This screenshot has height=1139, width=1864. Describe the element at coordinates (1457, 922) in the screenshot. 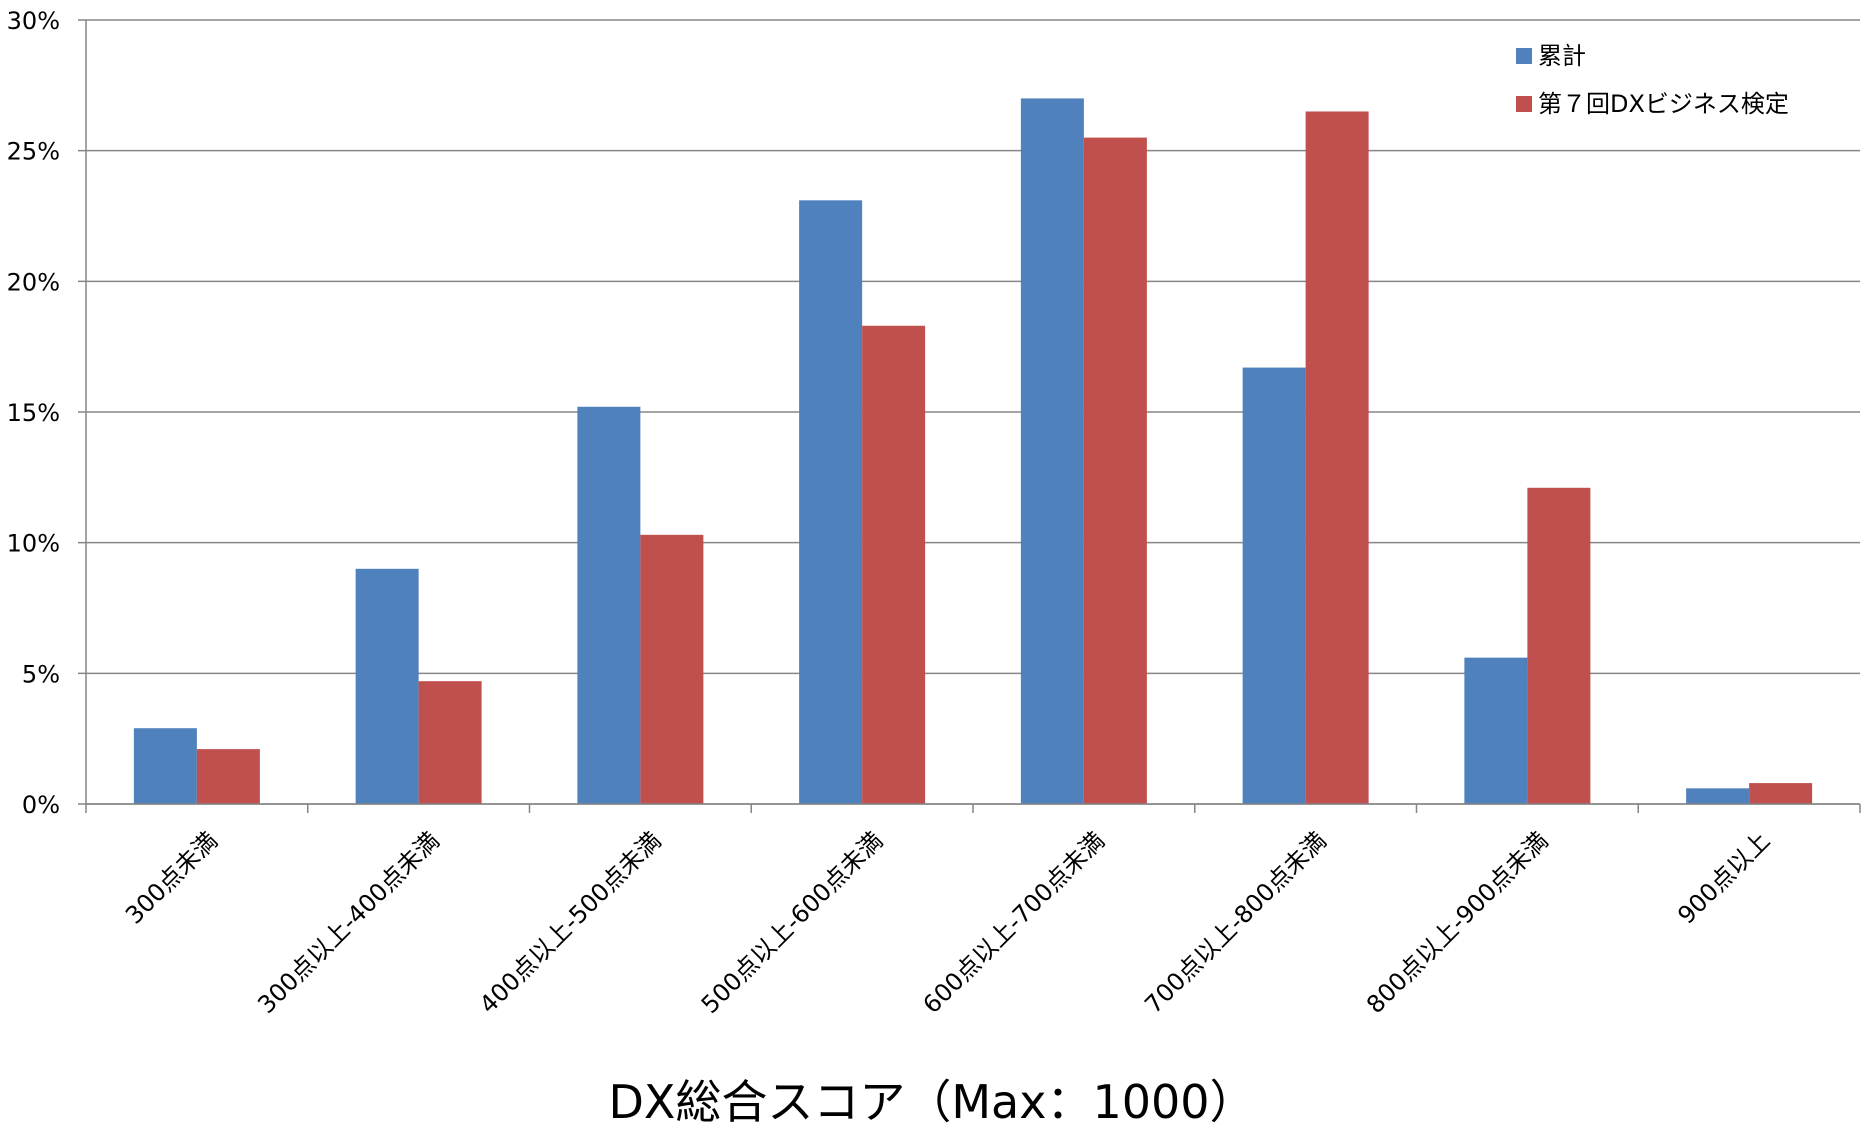

I see `x-category-label: 800点以上-900点未満` at that location.